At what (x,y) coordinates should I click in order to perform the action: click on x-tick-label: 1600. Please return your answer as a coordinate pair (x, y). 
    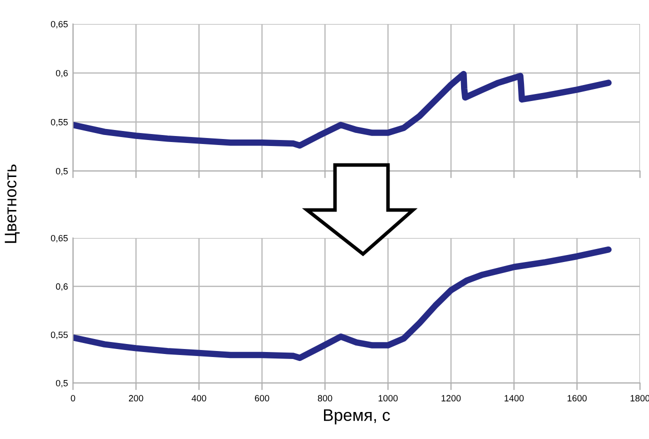
    Looking at the image, I should click on (577, 398).